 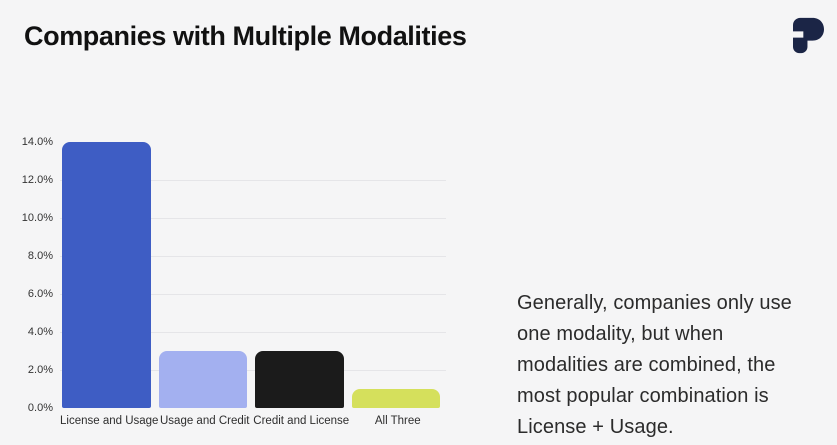 I want to click on x-axis-label-license-and-usage: License and Usage, so click(x=109, y=421).